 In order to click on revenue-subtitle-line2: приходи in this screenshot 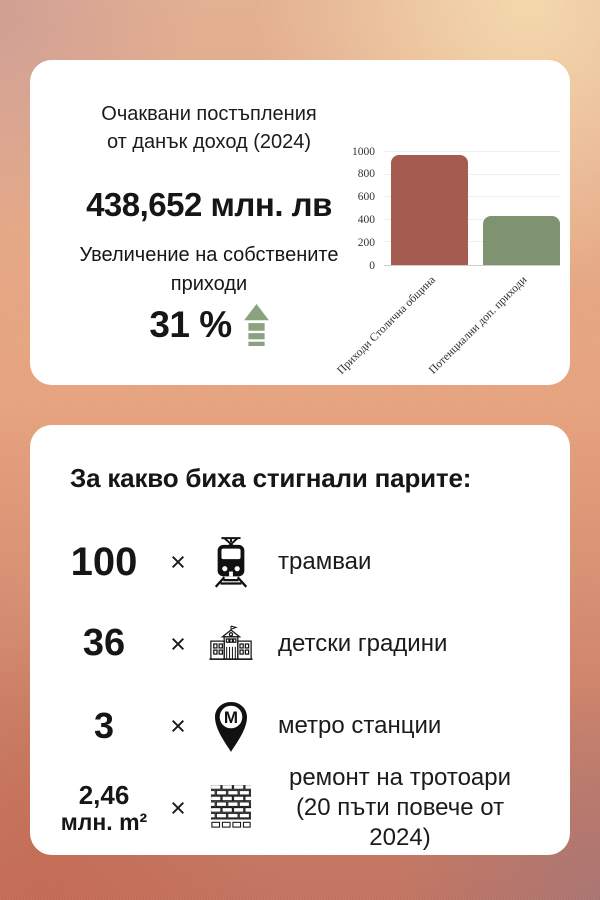, I will do `click(209, 284)`.